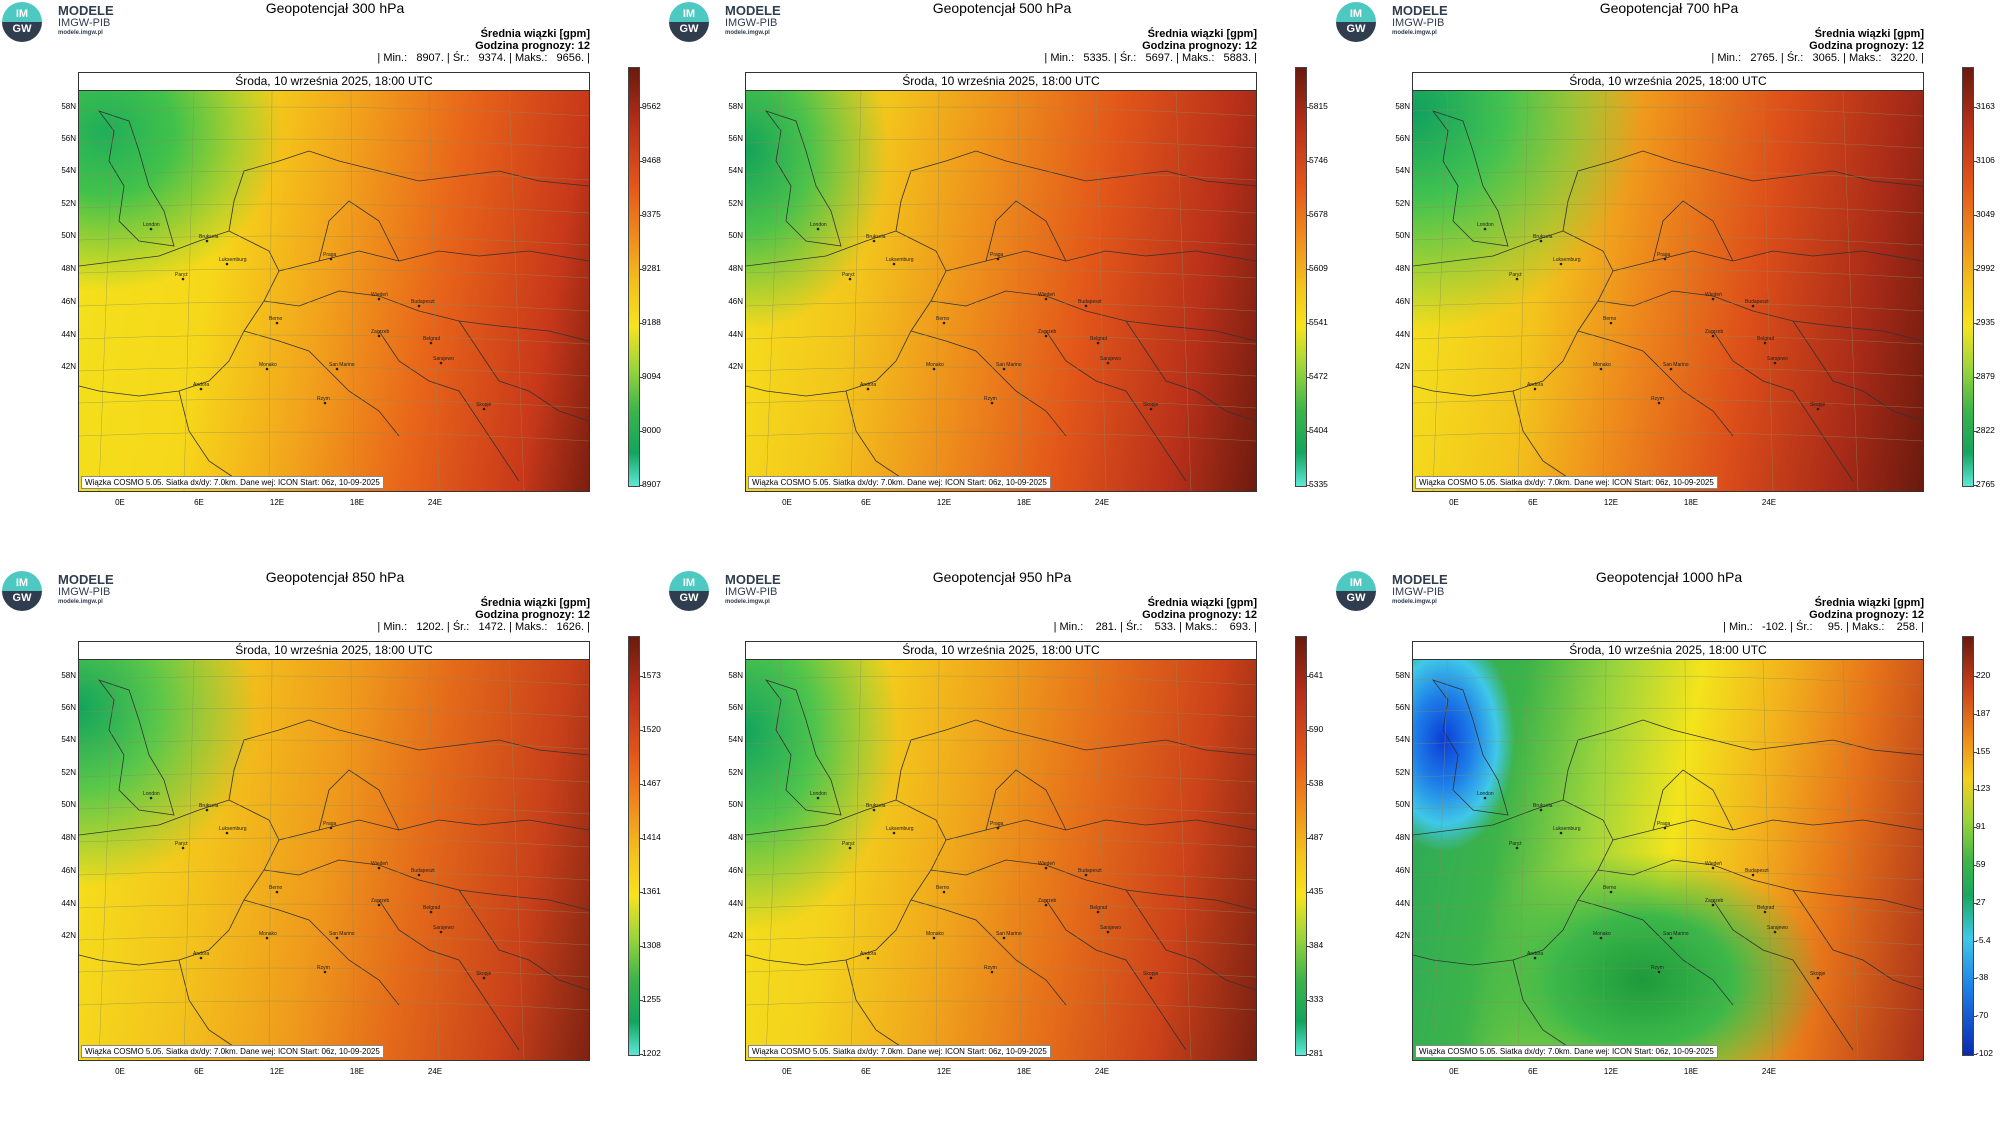 The image size is (2000, 1137). Describe the element at coordinates (201, 385) in the screenshot. I see `city-label: Andora` at that location.